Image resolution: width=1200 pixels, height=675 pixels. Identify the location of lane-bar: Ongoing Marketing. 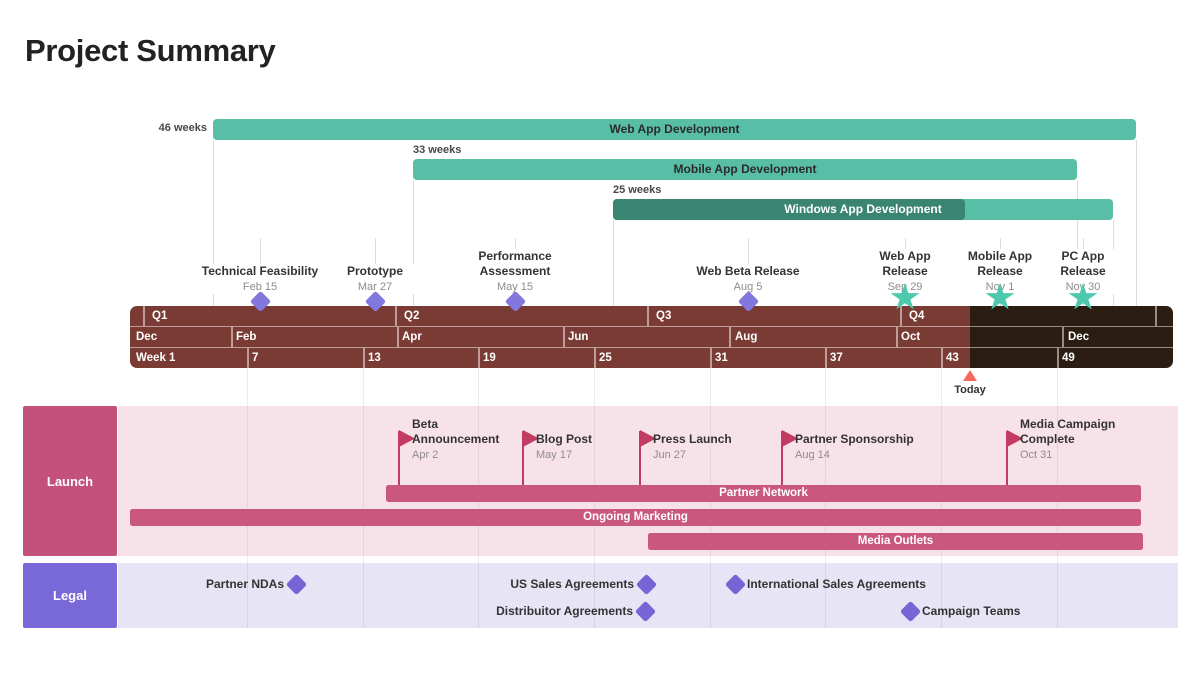
(635, 517).